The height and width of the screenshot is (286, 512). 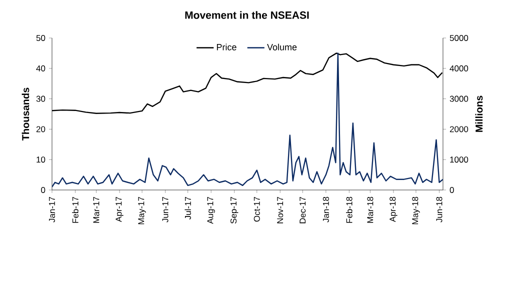 What do you see at coordinates (280, 210) in the screenshot?
I see `x-tick-label: Nov-17` at bounding box center [280, 210].